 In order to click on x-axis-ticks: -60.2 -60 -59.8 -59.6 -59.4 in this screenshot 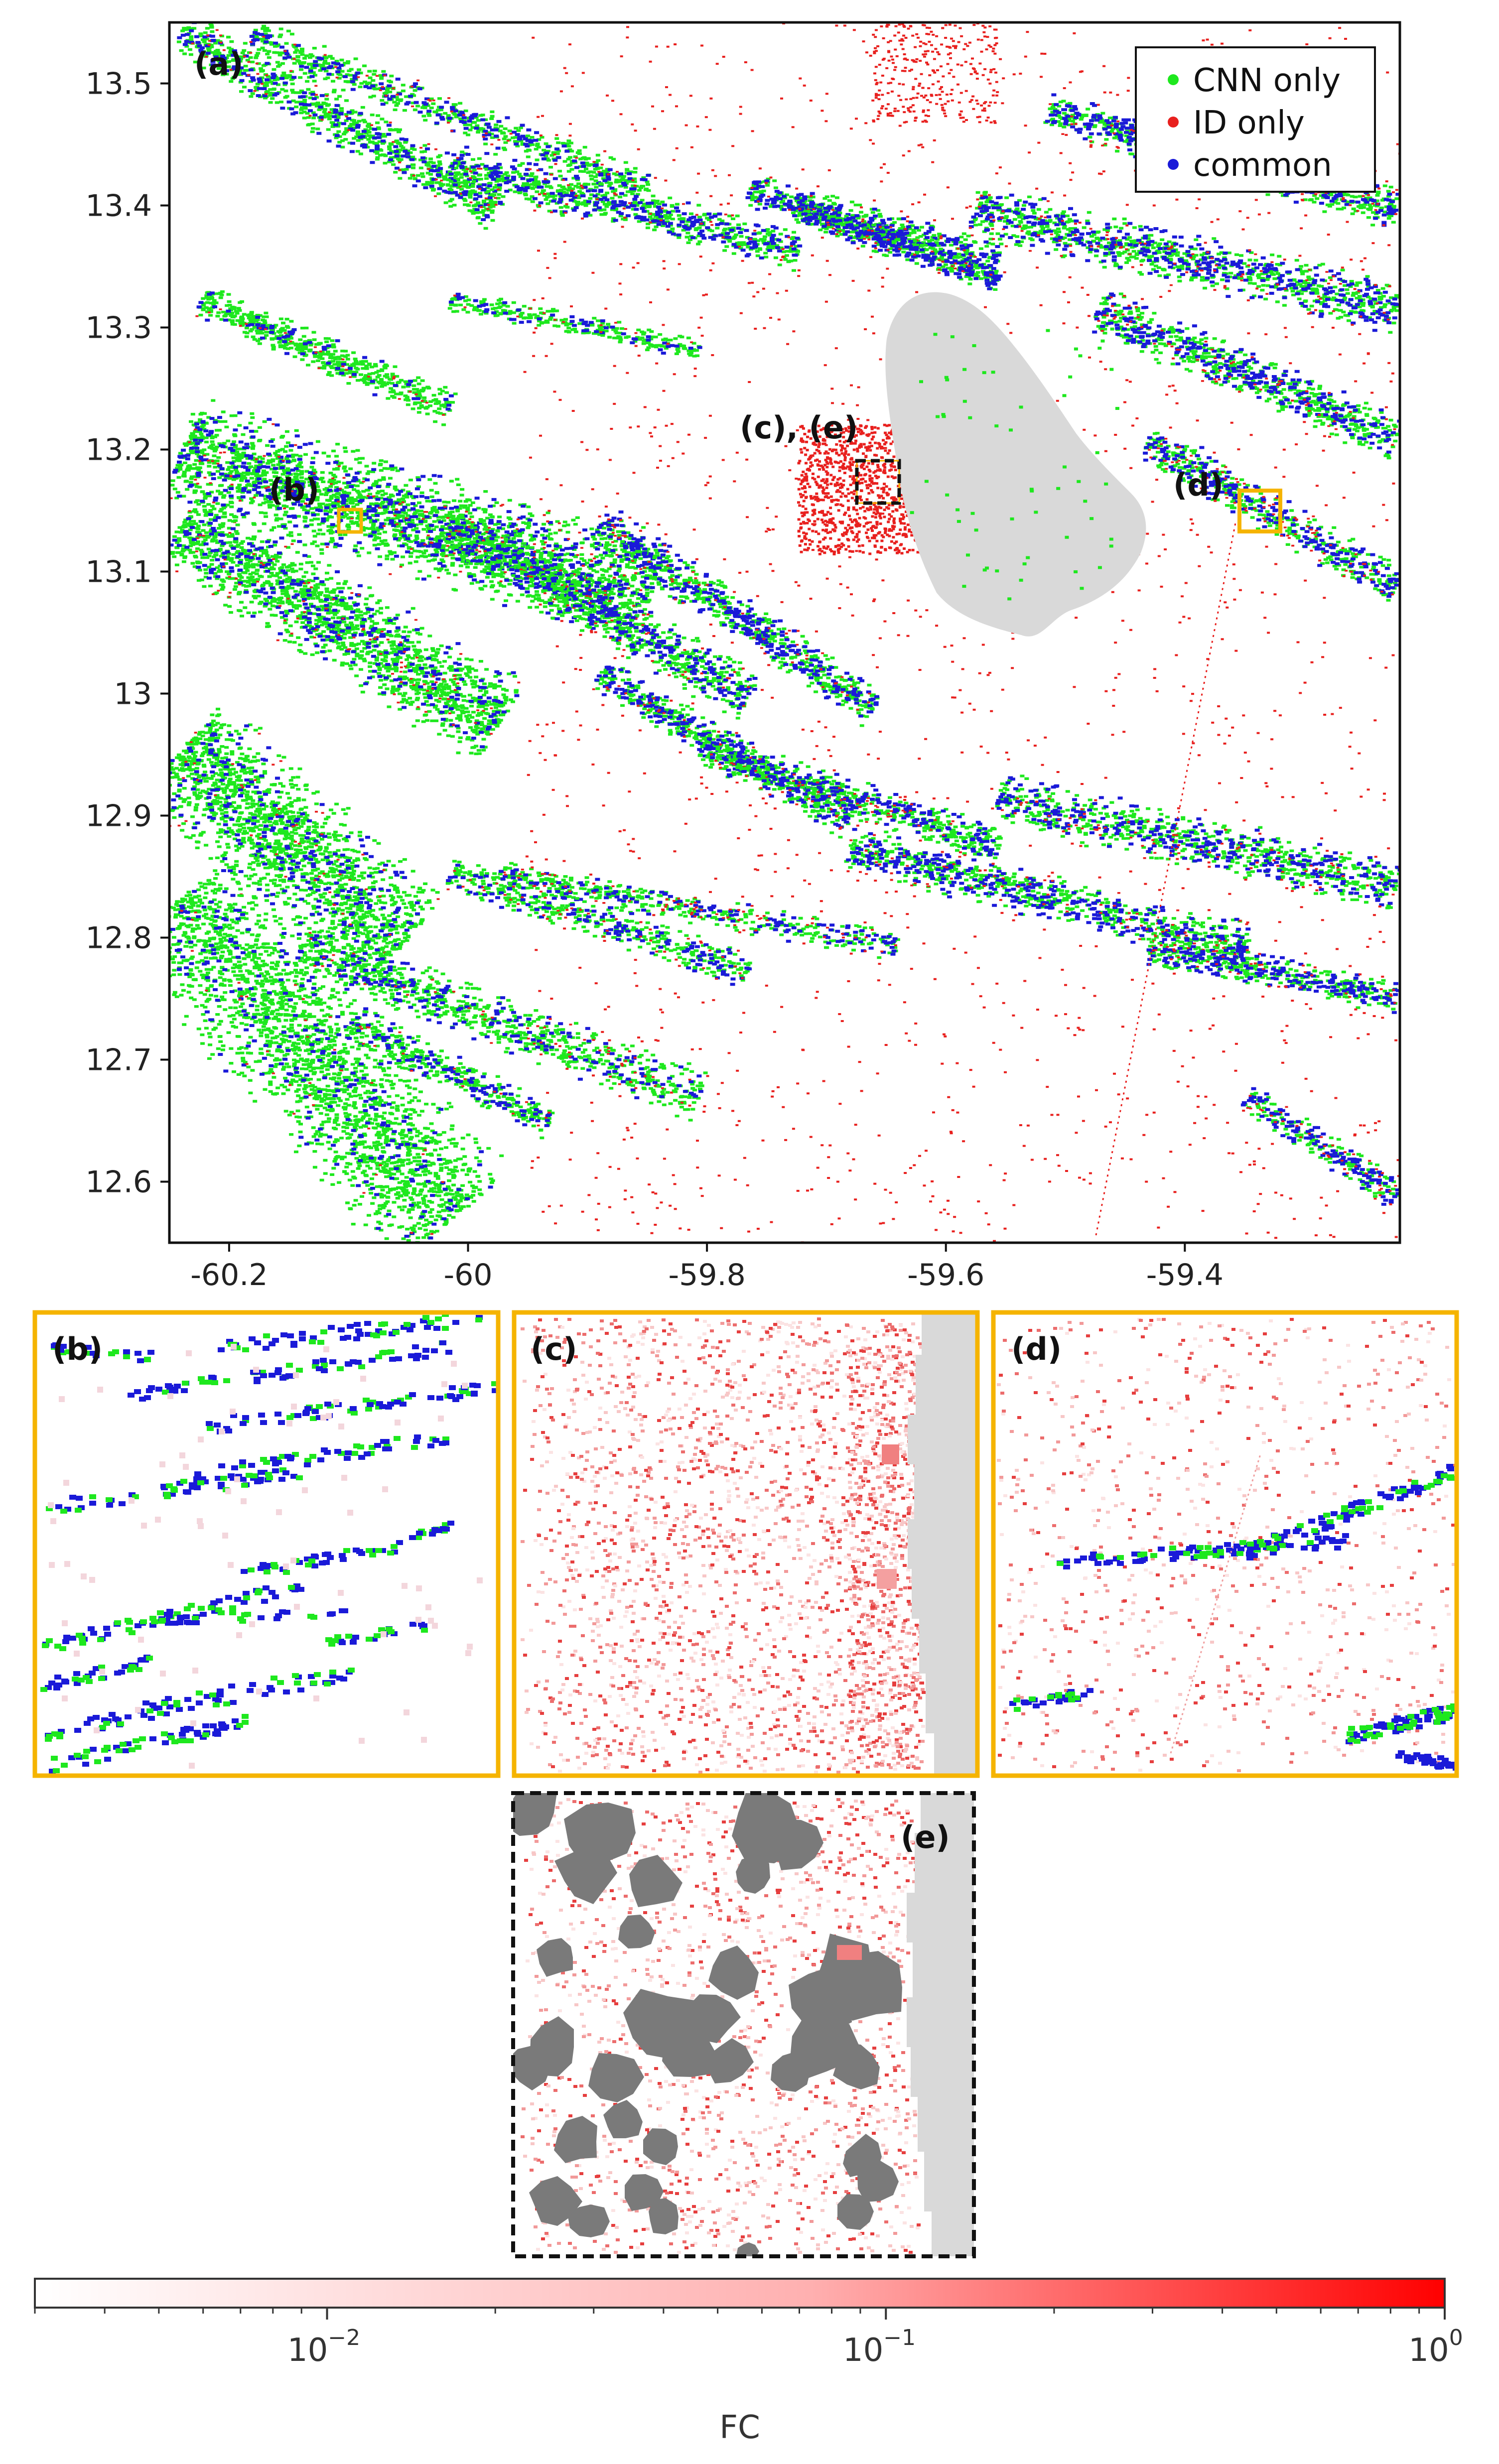, I will do `click(707, 1268)`.